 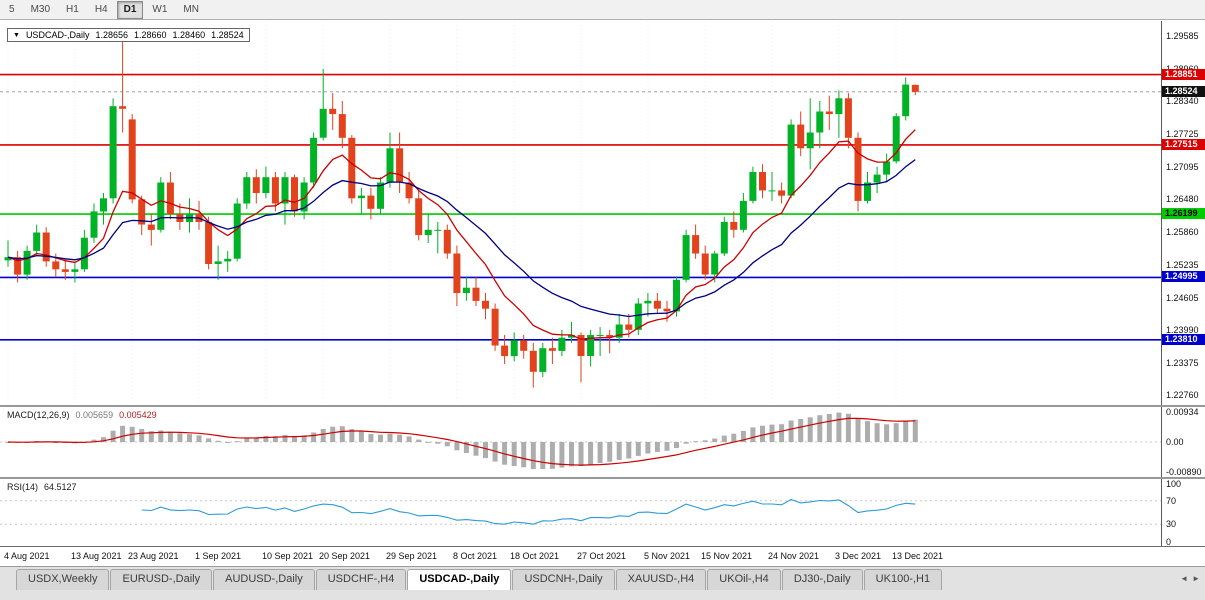 What do you see at coordinates (602, 10) in the screenshot?
I see `timeframe-toolbar: 5 M30 H1 H4 D1 W1 MN` at bounding box center [602, 10].